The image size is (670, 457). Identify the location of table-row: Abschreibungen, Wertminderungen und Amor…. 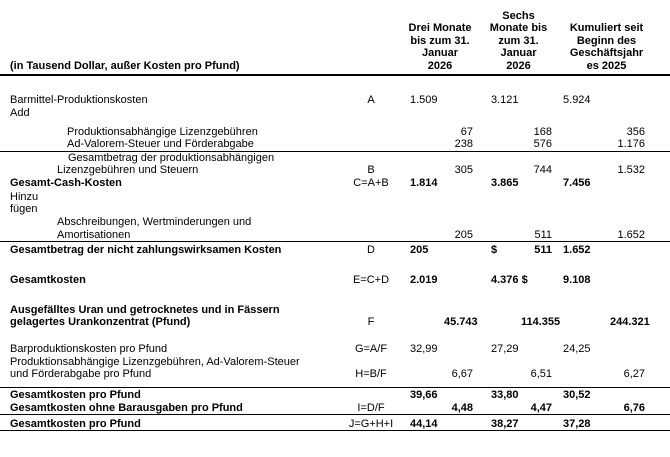
(335, 228).